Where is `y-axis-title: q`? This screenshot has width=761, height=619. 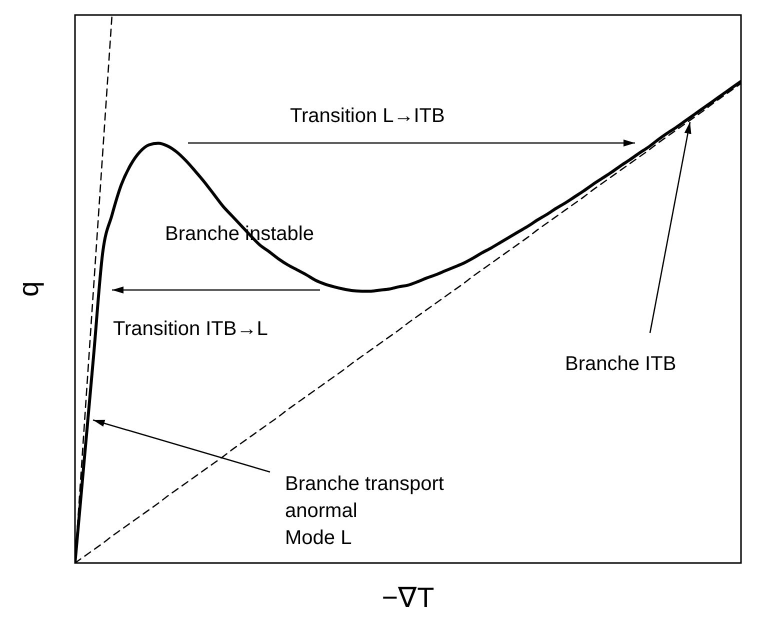
y-axis-title: q is located at coordinates (28, 289).